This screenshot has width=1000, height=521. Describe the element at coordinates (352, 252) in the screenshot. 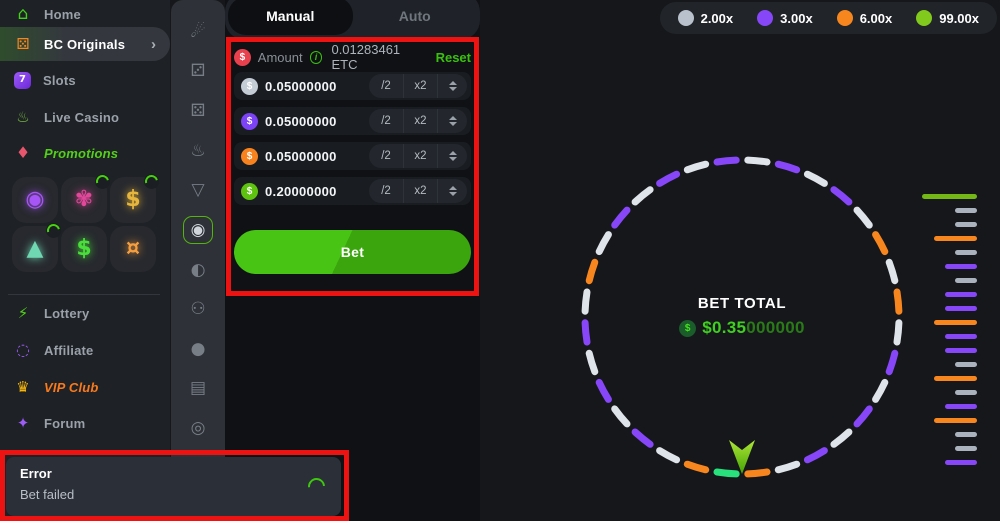

I see `bet-button: Bet` at that location.